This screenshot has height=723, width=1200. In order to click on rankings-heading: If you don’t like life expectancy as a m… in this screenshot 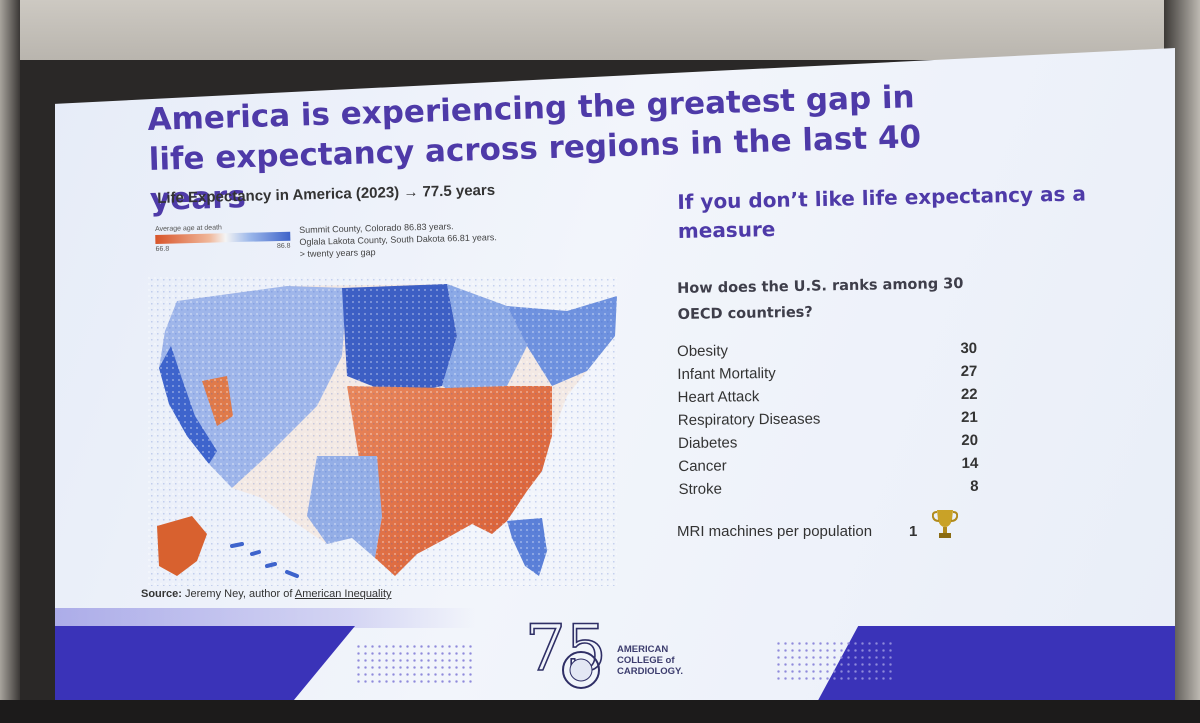, I will do `click(882, 212)`.